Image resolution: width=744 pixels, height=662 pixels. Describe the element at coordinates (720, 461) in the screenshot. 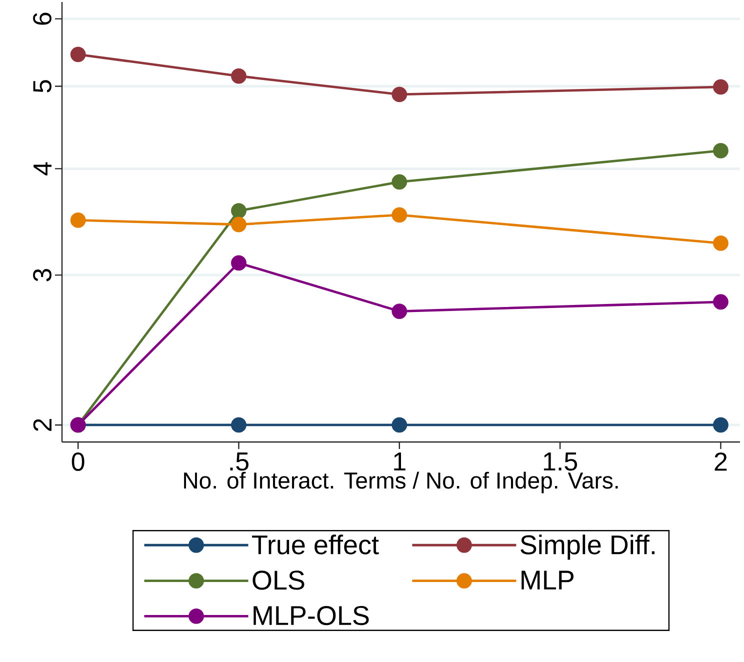

I see `x-tick-label: 2` at that location.